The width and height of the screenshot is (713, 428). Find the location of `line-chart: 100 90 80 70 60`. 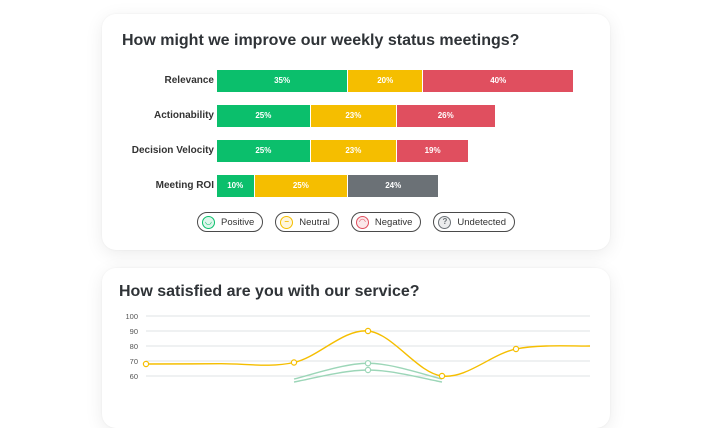

line-chart: 100 90 80 70 60 is located at coordinates (358, 347).